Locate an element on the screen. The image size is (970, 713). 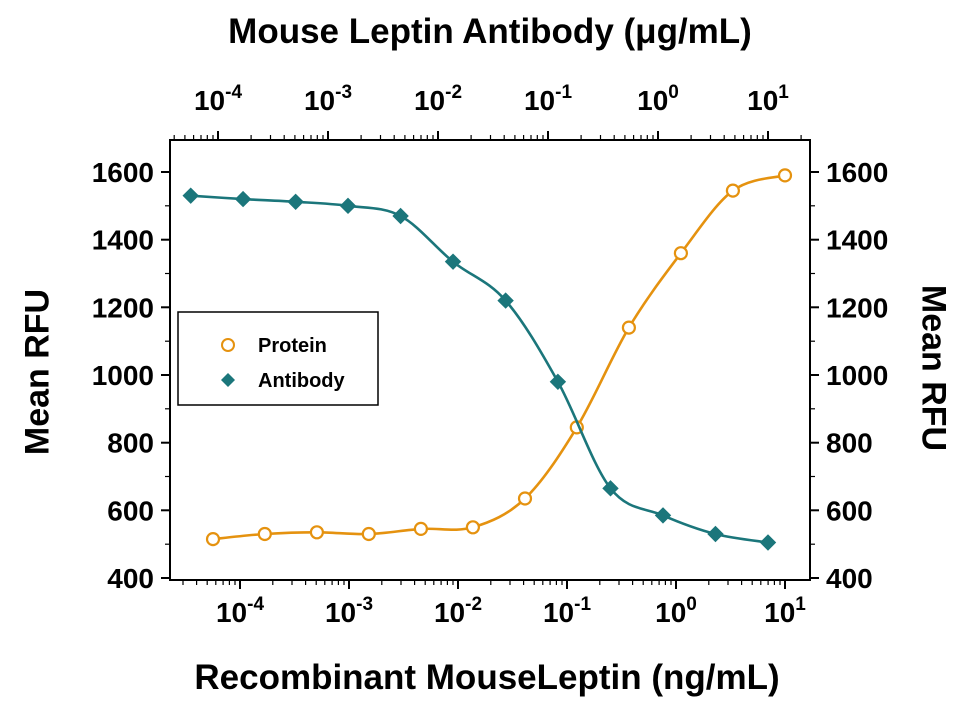
top-axis-title: Mouse Leptin Antibody (μg/mL) is located at coordinates (490, 31).